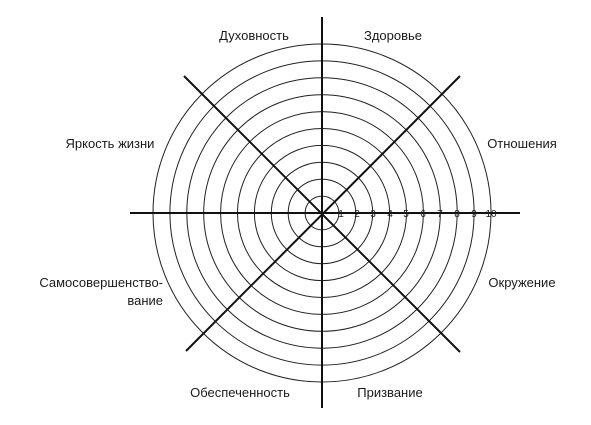  I want to click on scale-label-5: 5, so click(406, 214).